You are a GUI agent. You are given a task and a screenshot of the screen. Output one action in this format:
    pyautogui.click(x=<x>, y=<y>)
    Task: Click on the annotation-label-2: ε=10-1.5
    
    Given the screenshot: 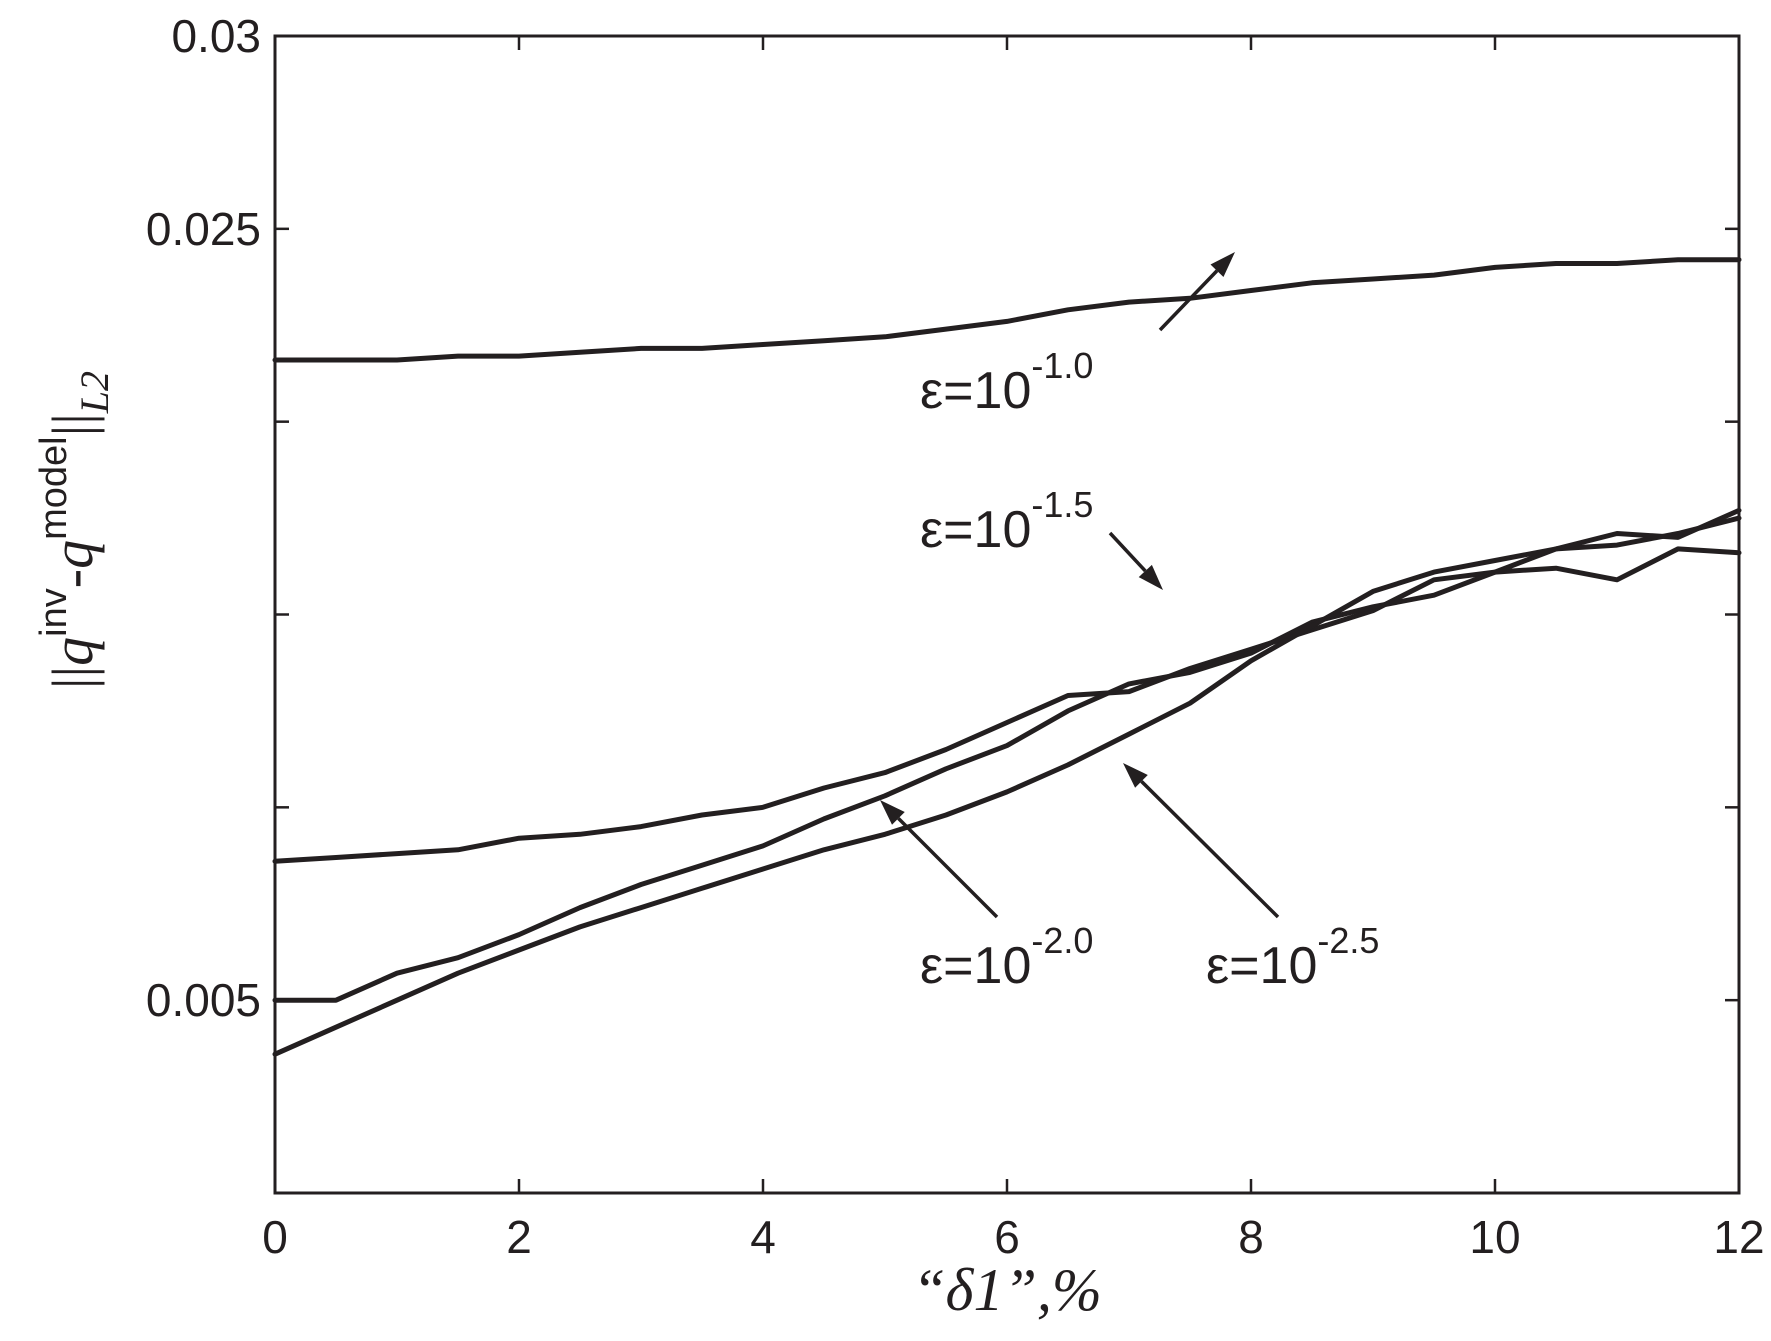 What is the action you would take?
    pyautogui.click(x=1006, y=521)
    